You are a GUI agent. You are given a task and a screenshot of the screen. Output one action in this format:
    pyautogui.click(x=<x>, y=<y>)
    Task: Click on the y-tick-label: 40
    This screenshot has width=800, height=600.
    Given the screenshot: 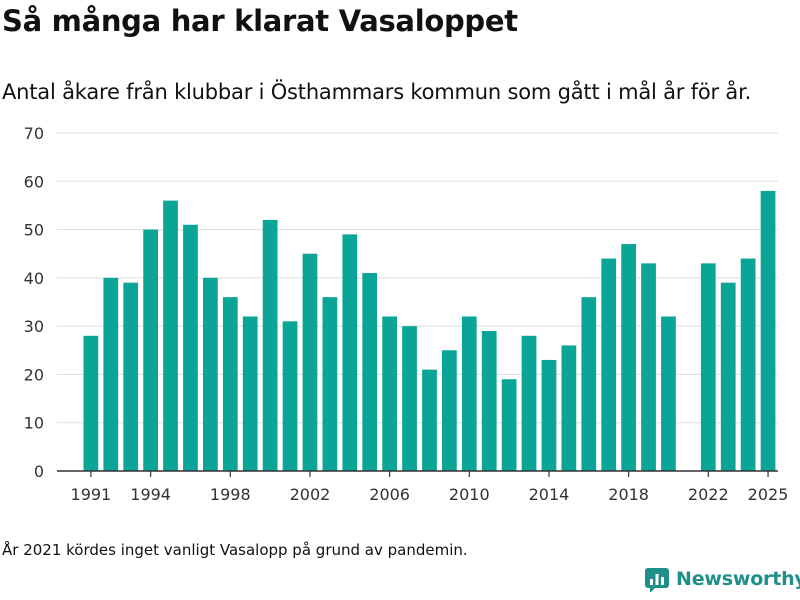 What is the action you would take?
    pyautogui.click(x=34, y=278)
    